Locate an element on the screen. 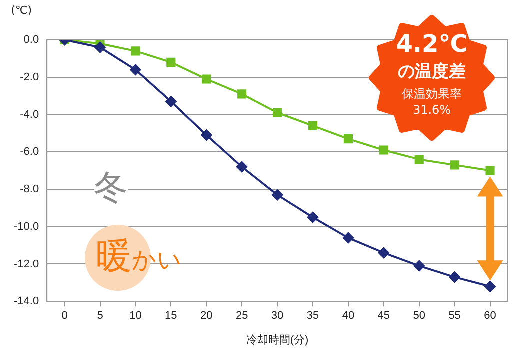 This screenshot has width=530, height=355. y-tick-label: -4.0 is located at coordinates (30, 114).